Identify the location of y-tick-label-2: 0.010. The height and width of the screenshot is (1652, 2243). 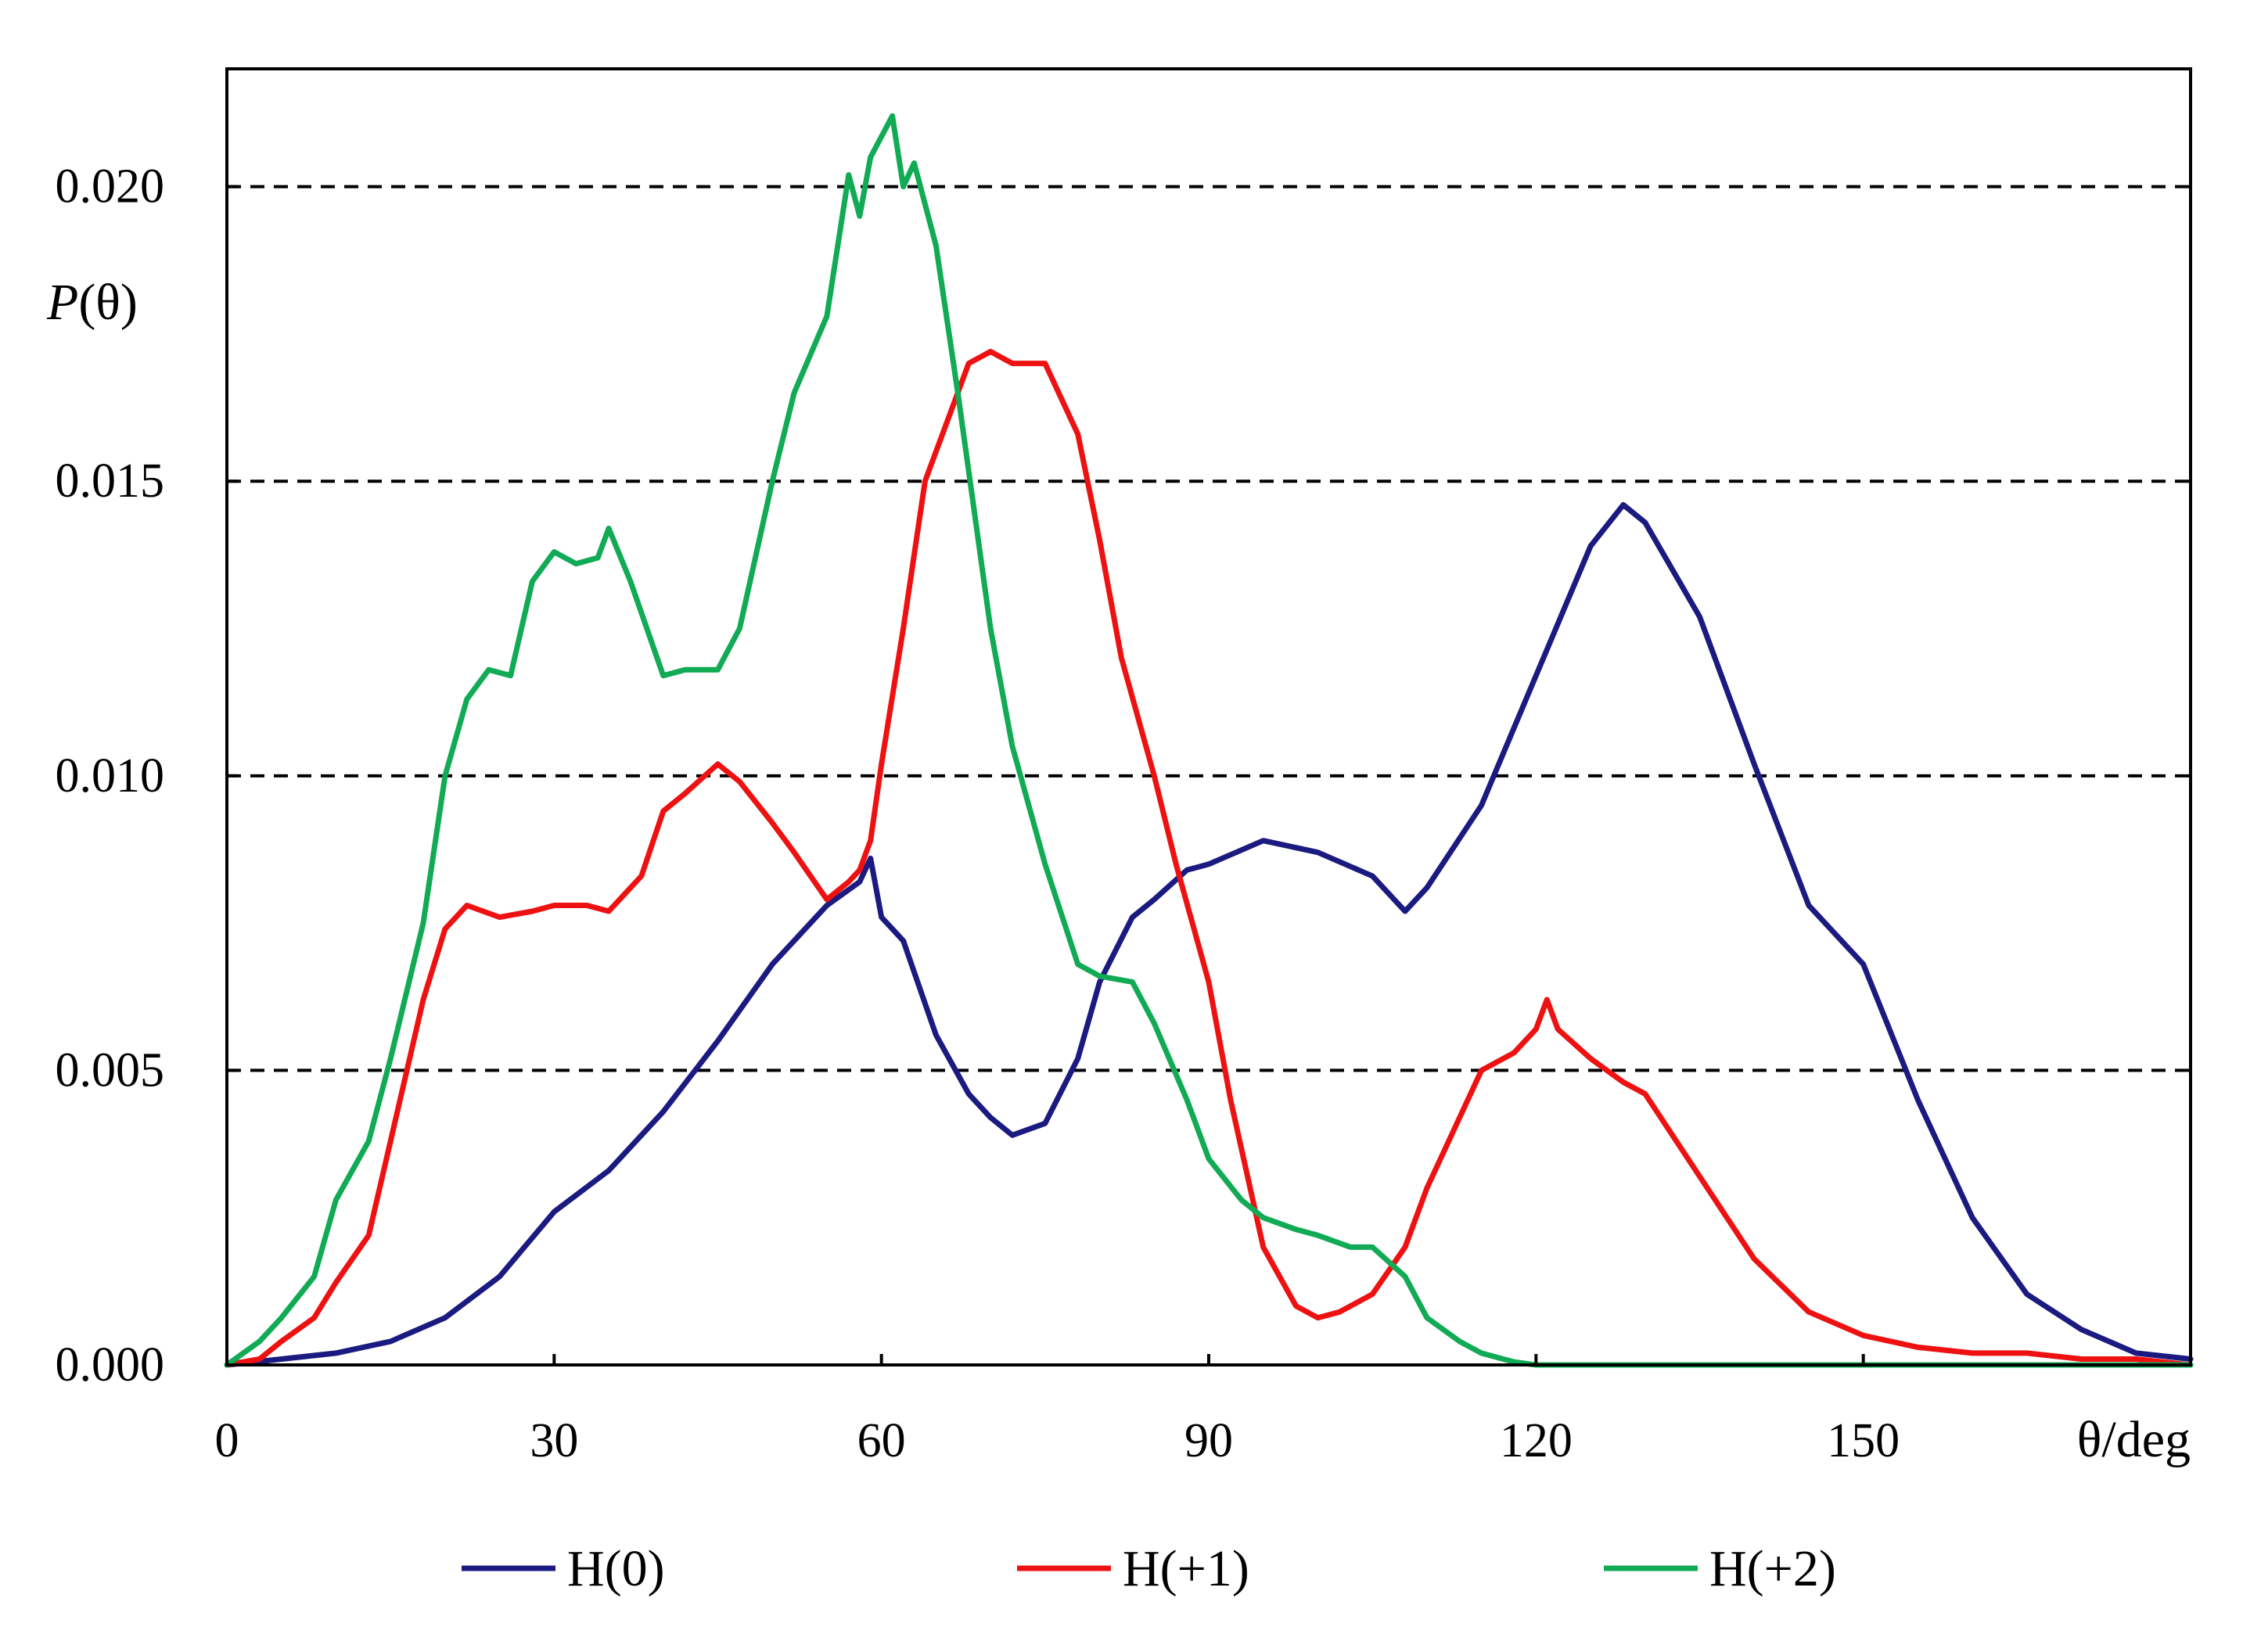
(110, 776).